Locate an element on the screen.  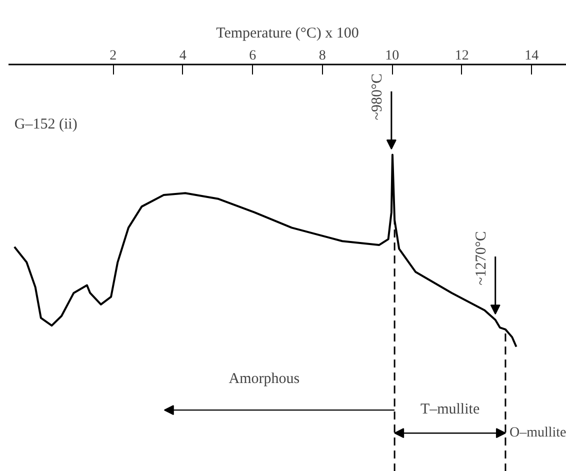
text: T–mullite is located at coordinates (450, 410).